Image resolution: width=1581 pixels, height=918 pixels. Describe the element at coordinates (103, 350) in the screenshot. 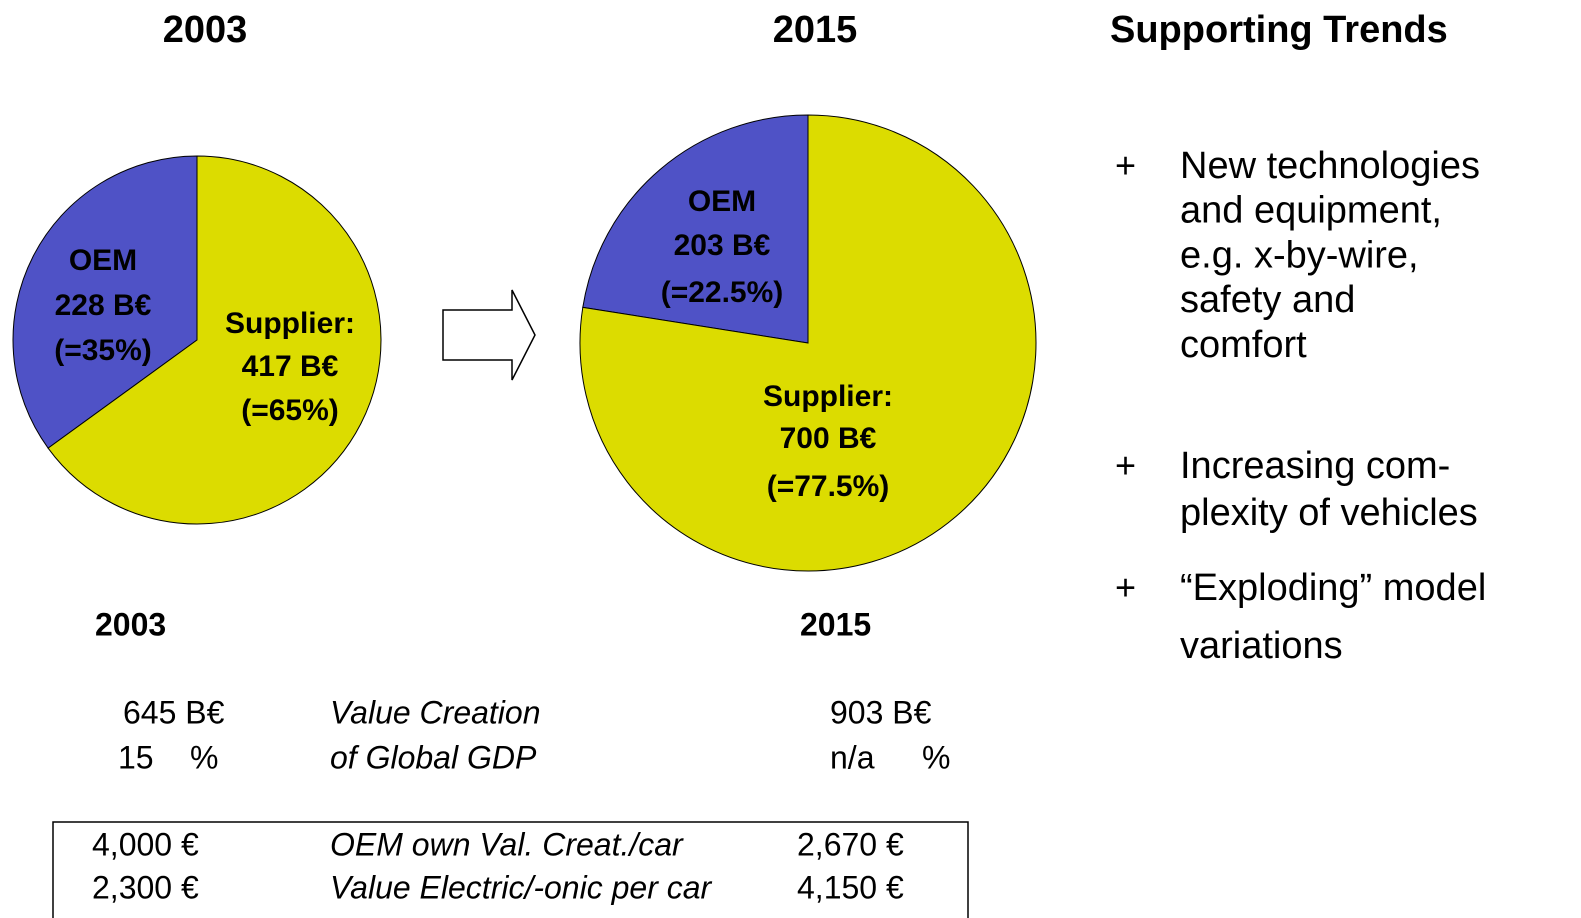

I see `slice-percent: (=35%)` at that location.